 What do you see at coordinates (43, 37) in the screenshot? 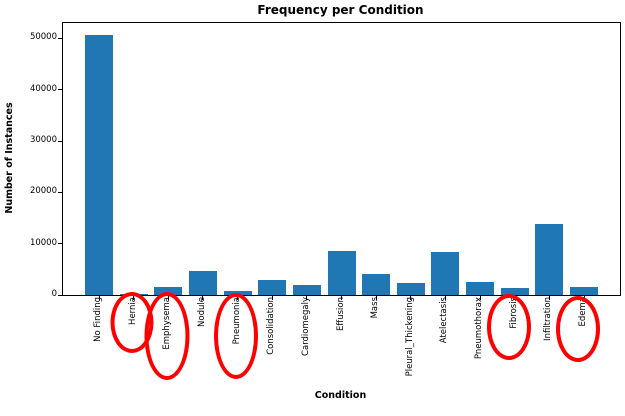
I see `y-tick-label: 50000` at bounding box center [43, 37].